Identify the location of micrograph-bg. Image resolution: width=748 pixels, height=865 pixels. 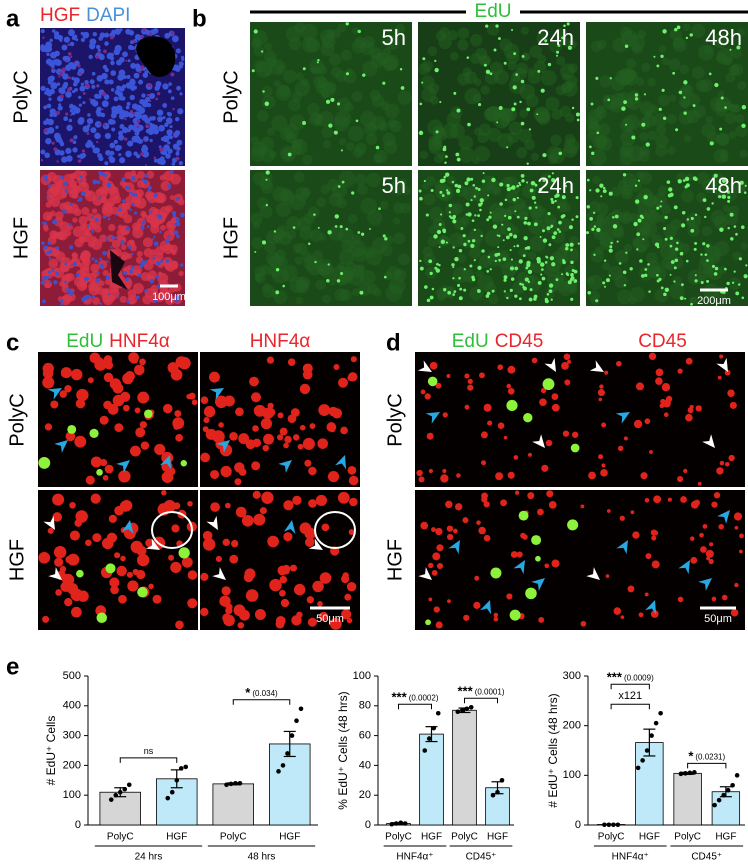
(497, 419).